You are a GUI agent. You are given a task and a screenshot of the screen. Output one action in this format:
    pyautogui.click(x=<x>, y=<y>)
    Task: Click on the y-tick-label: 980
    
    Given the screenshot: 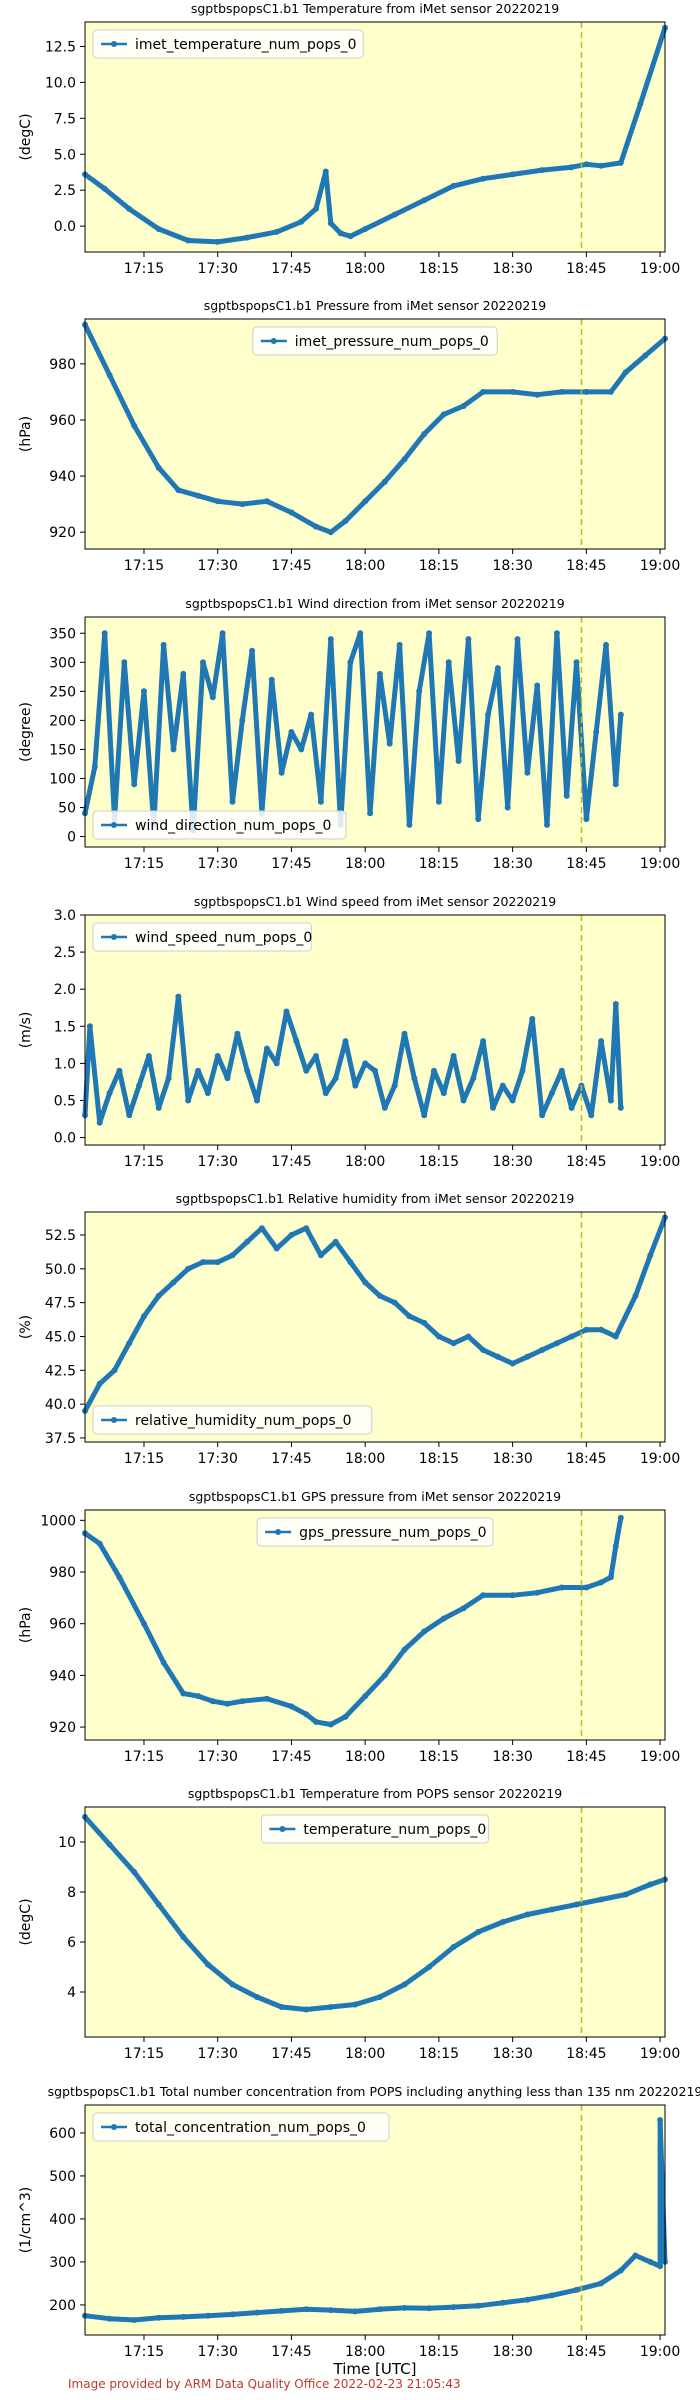 What is the action you would take?
    pyautogui.click(x=62, y=365)
    